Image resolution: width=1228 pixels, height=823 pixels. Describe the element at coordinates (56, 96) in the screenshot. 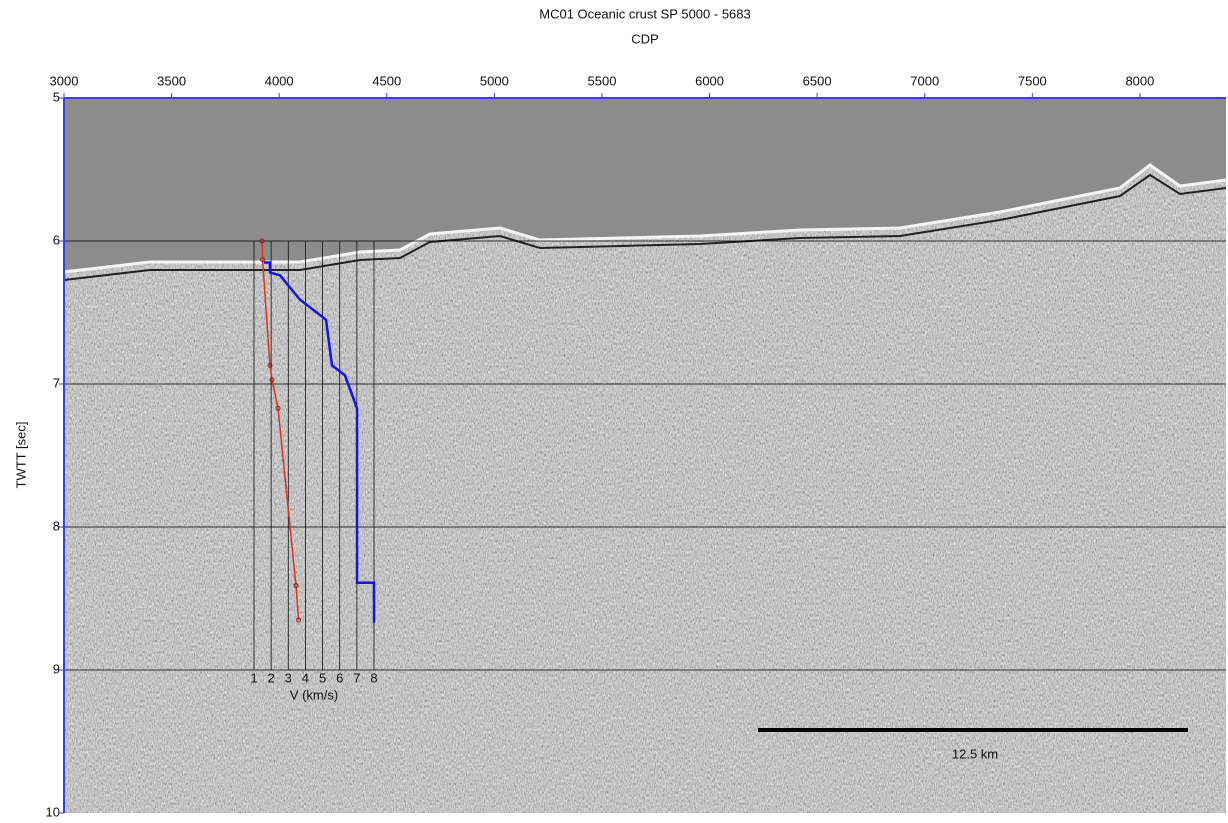

I see `y-tick-label: 5` at that location.